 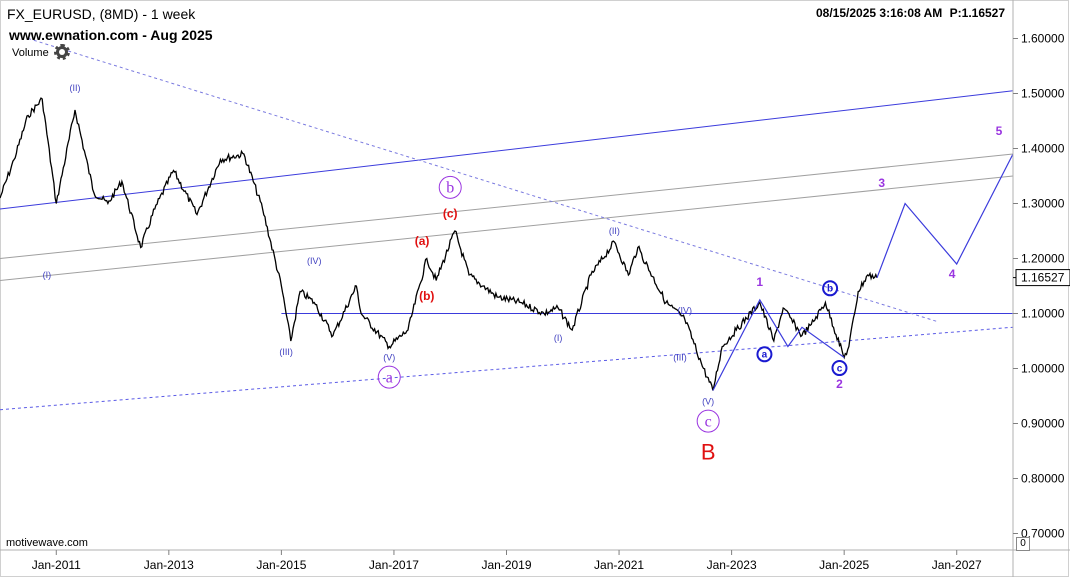 I want to click on symbol-title: FX_EURUSD, (8MD) - 1 week, so click(x=101, y=14).